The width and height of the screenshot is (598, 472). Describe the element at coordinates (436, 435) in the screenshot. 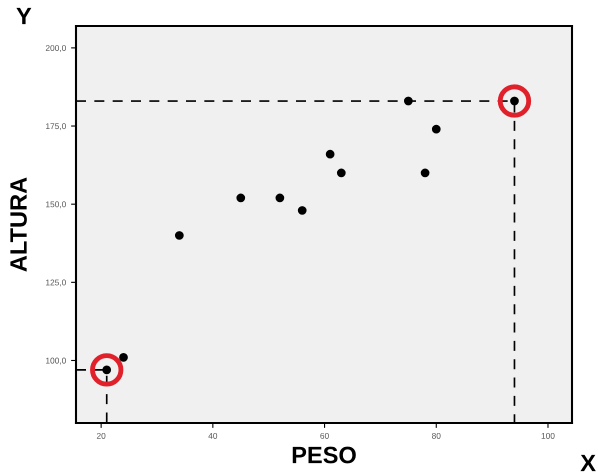

I see `x-tick-label: 80` at that location.